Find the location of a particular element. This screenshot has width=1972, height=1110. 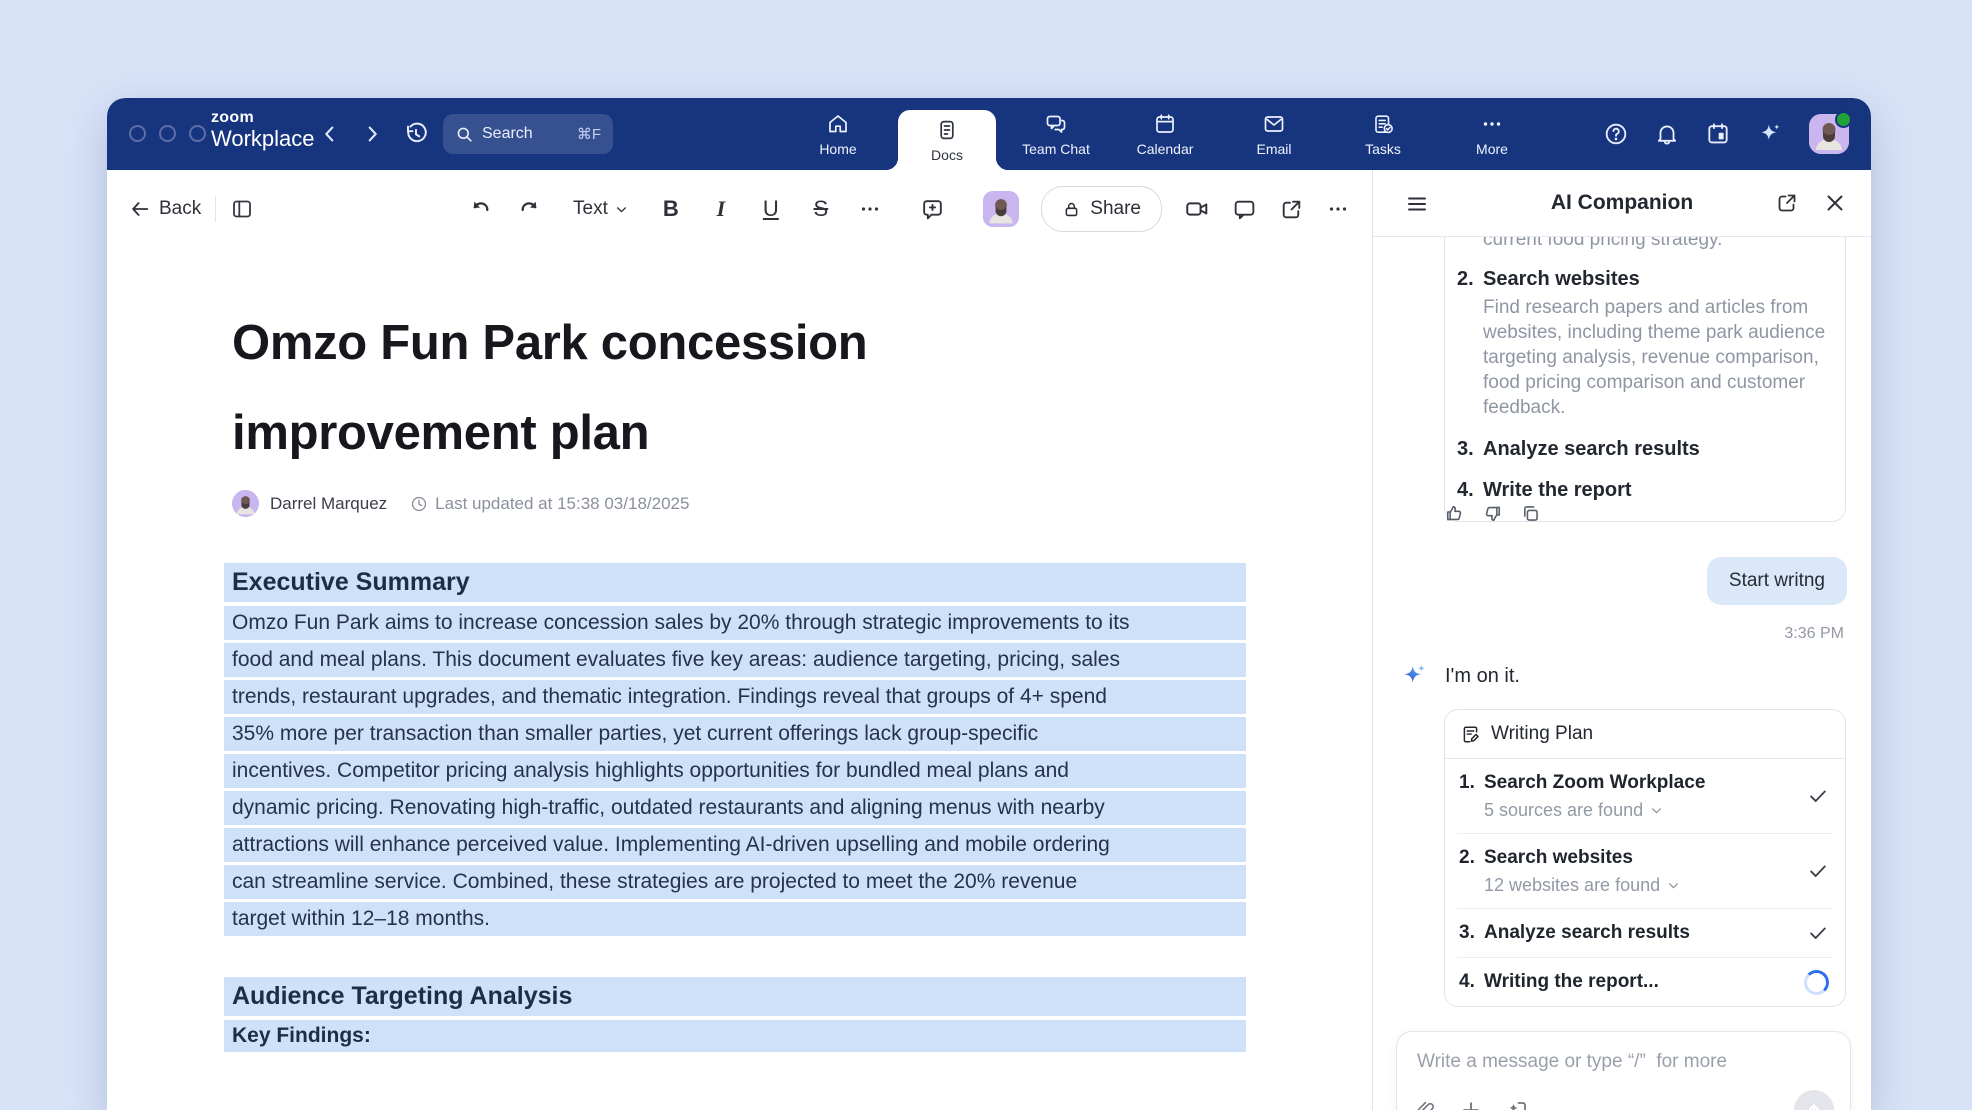

plan-item-number: 4. is located at coordinates (1467, 981).